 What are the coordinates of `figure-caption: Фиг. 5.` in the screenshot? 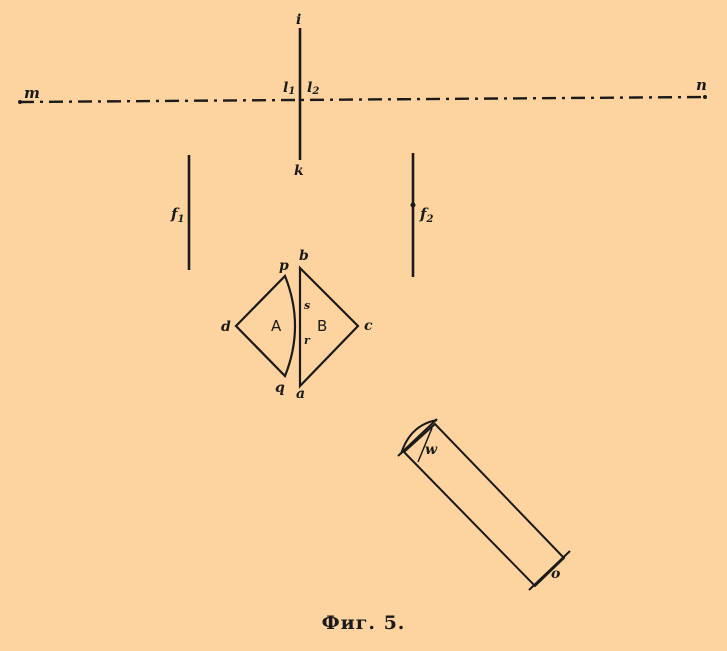 It's located at (363, 623).